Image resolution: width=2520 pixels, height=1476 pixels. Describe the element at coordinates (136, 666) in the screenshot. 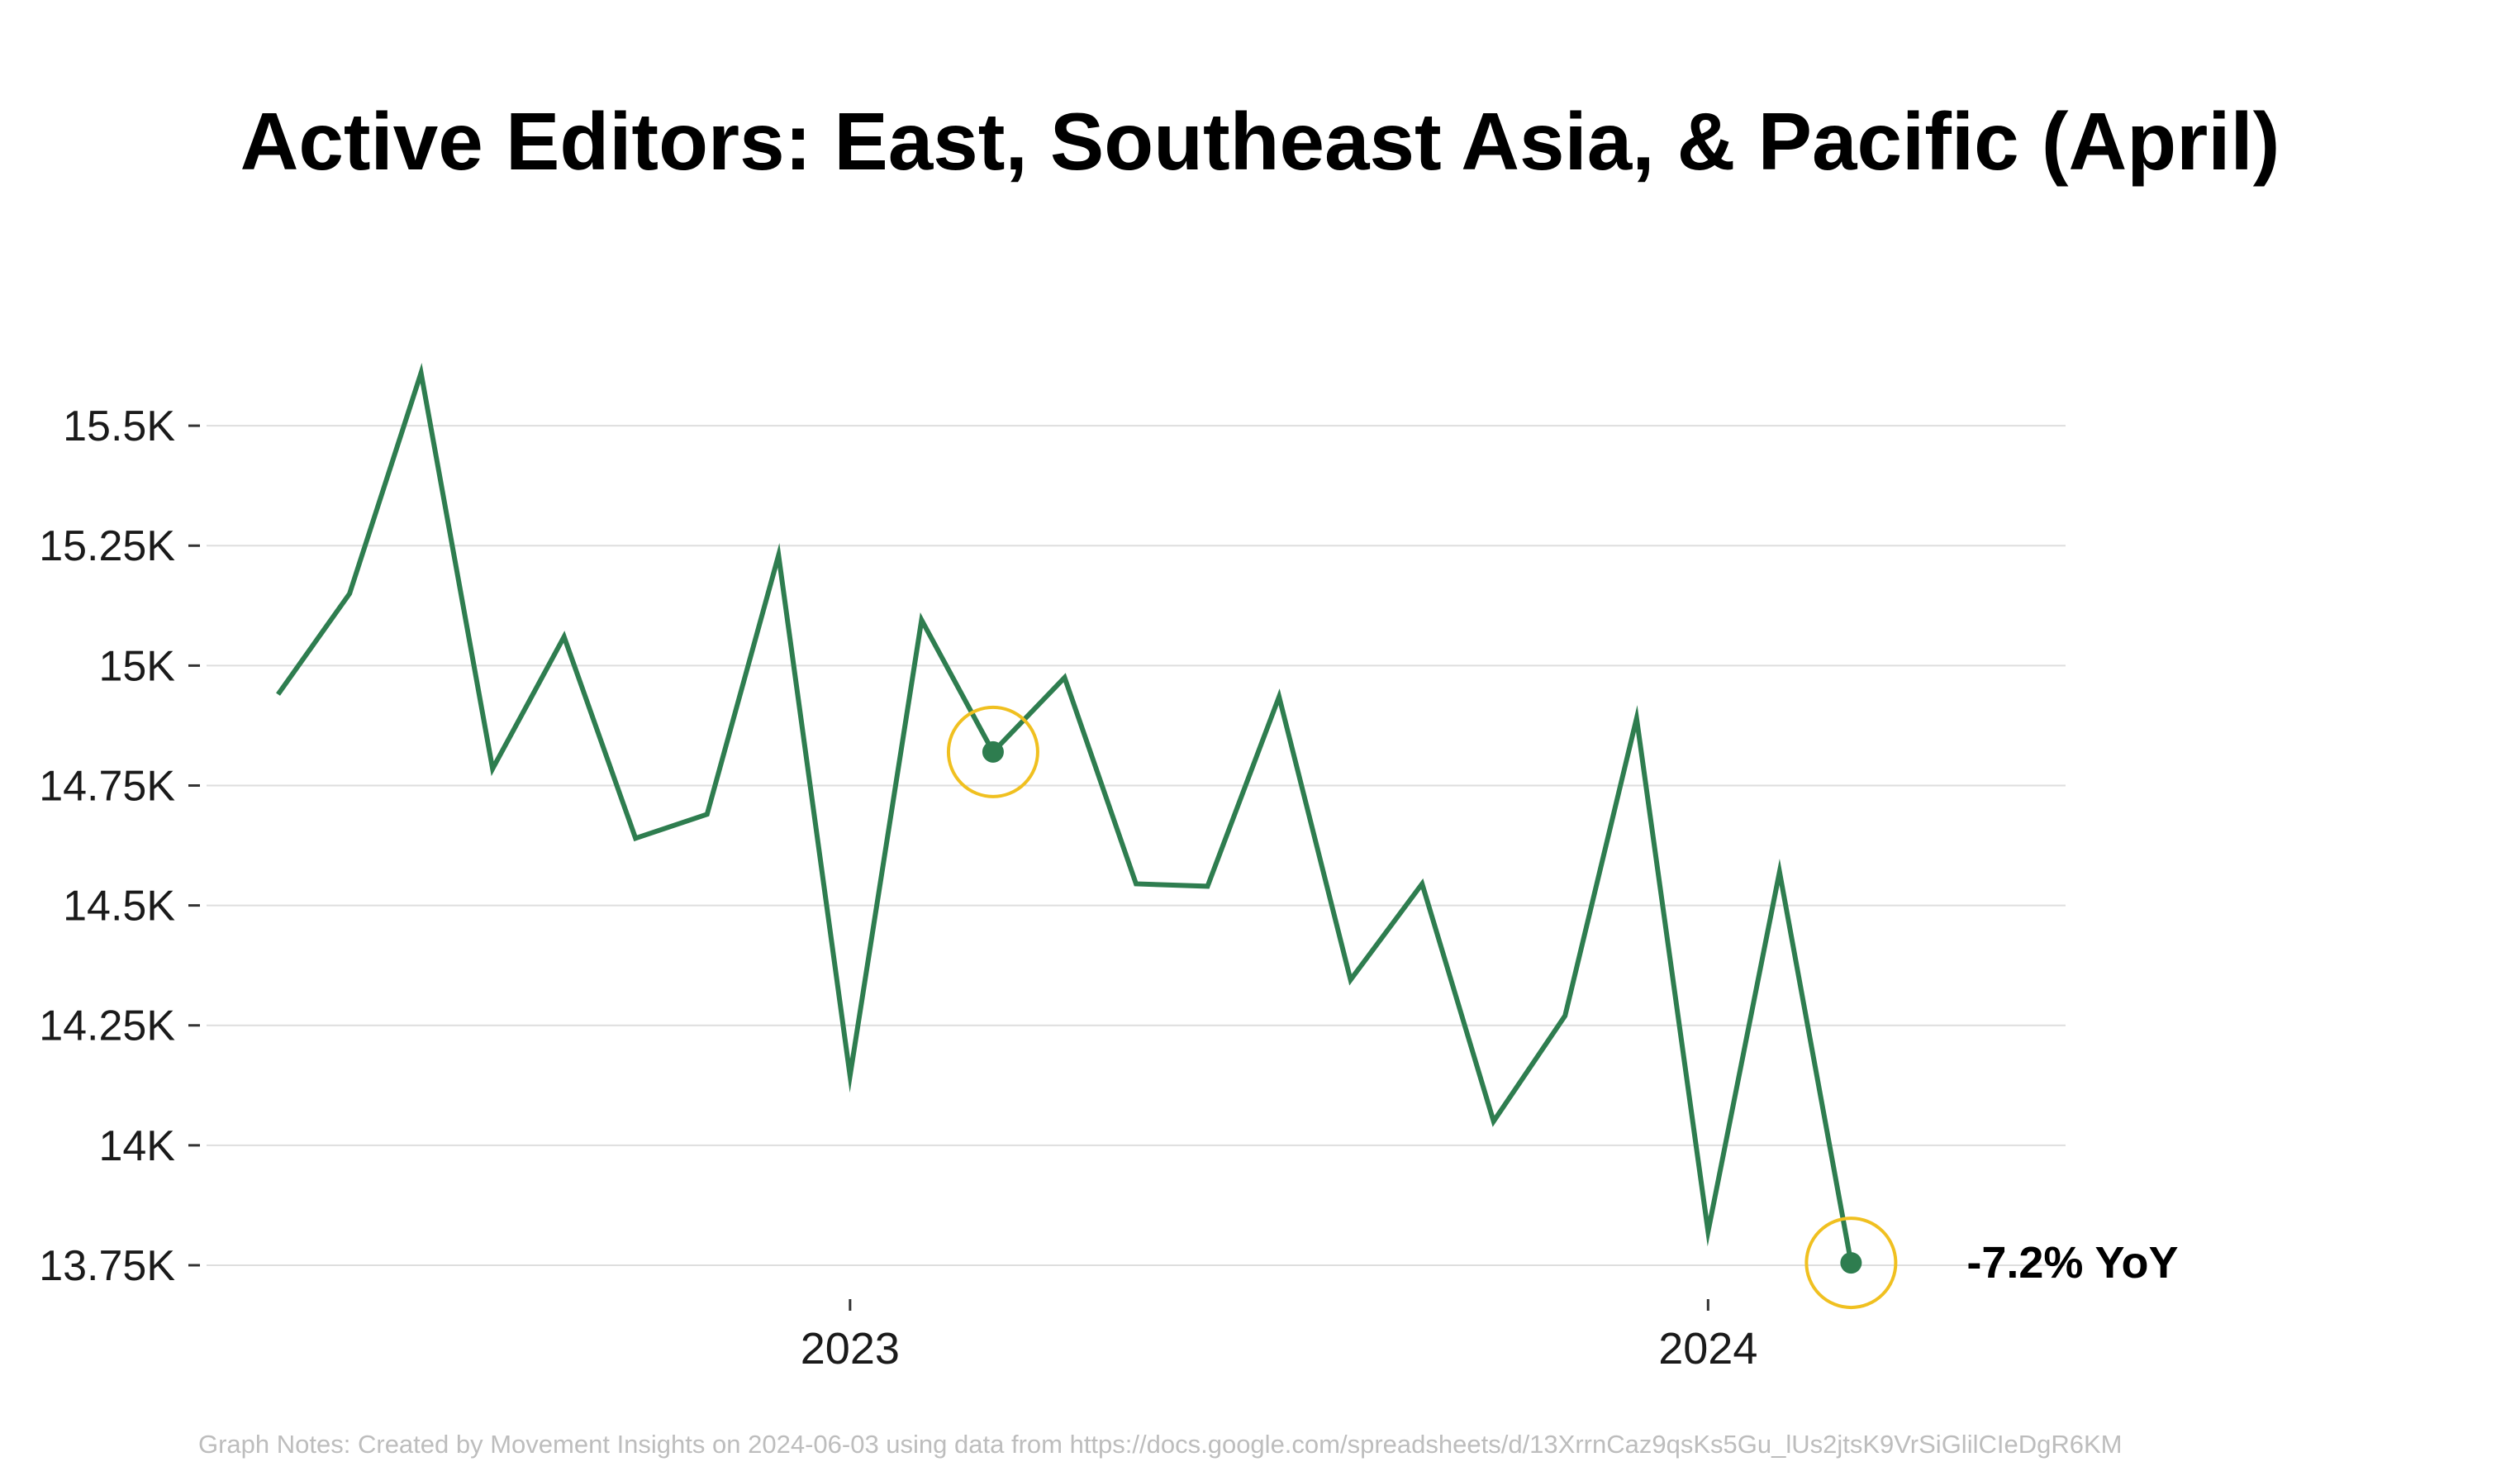

I see `y-tick-label: 15K` at that location.